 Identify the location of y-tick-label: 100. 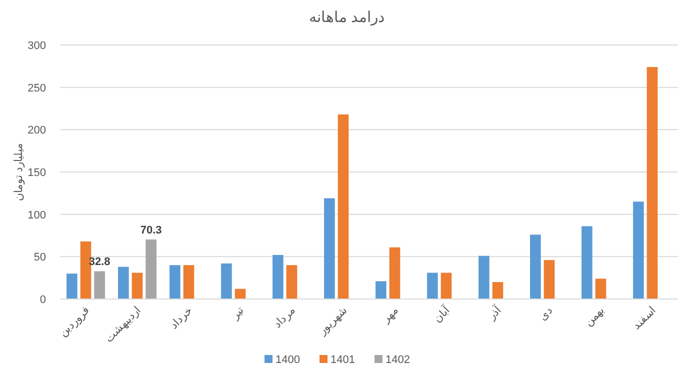
(37, 215).